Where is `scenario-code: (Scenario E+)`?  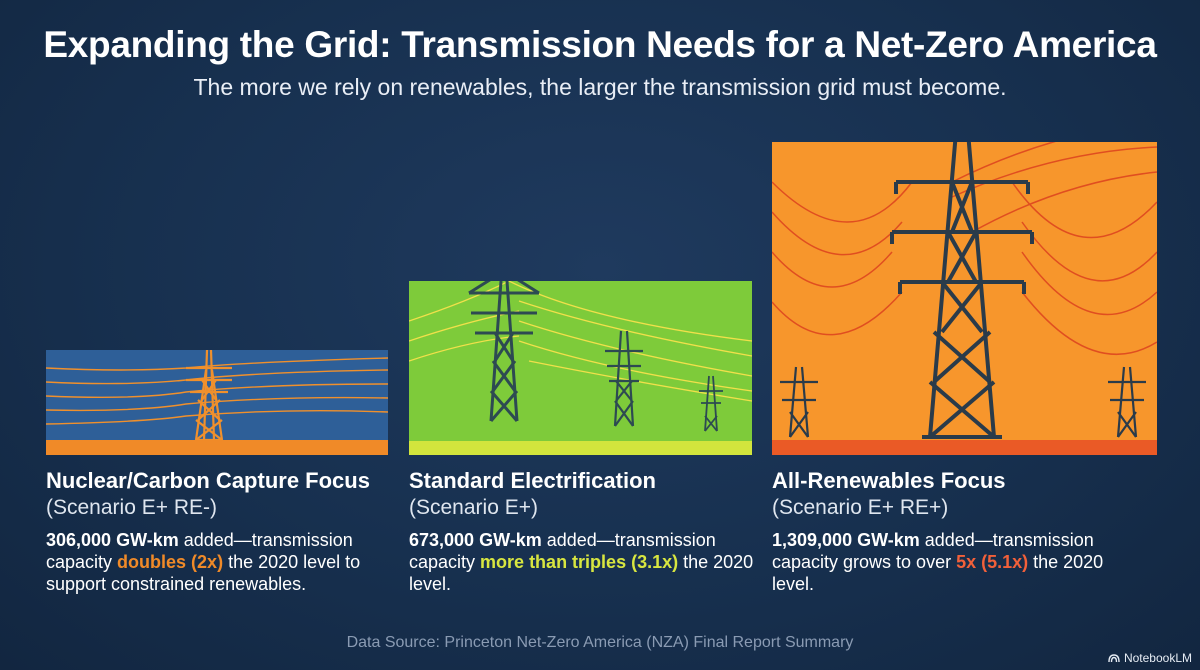 scenario-code: (Scenario E+) is located at coordinates (473, 507).